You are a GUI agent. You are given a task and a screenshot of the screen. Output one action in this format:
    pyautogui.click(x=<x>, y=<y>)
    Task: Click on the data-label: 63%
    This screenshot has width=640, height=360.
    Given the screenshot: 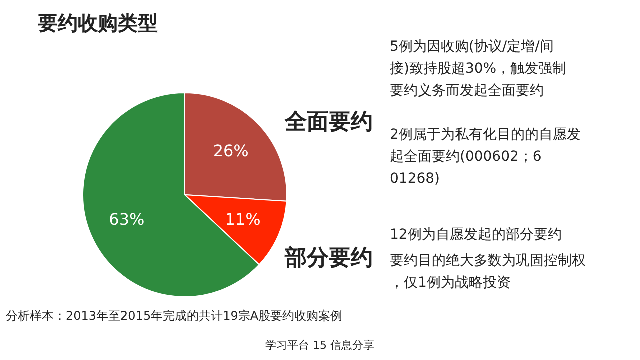 What is the action you would take?
    pyautogui.click(x=127, y=220)
    